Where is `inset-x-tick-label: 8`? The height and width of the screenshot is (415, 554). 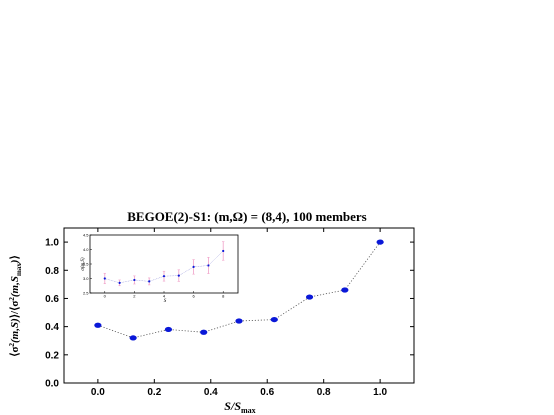
inset-x-tick-label: 8 is located at coordinates (223, 296).